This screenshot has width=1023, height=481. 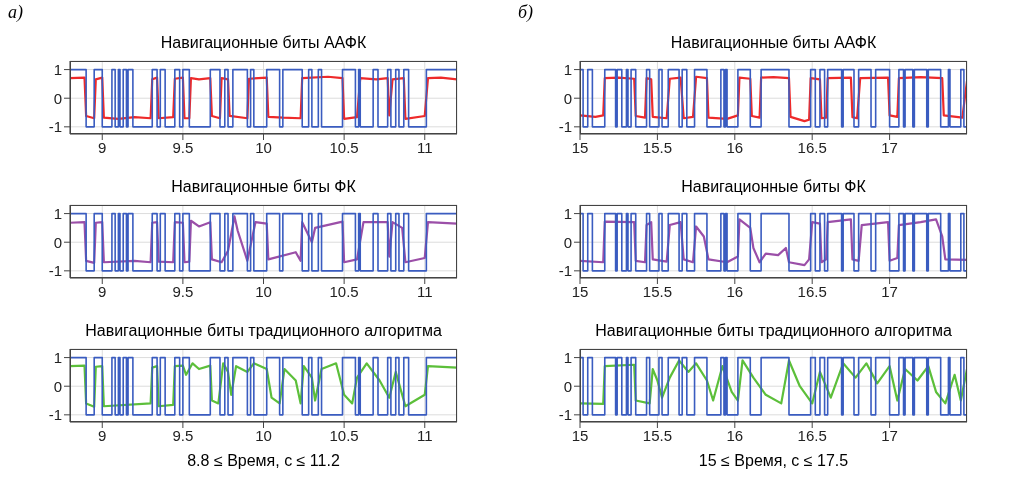 I want to click on text: а), so click(x=15, y=12).